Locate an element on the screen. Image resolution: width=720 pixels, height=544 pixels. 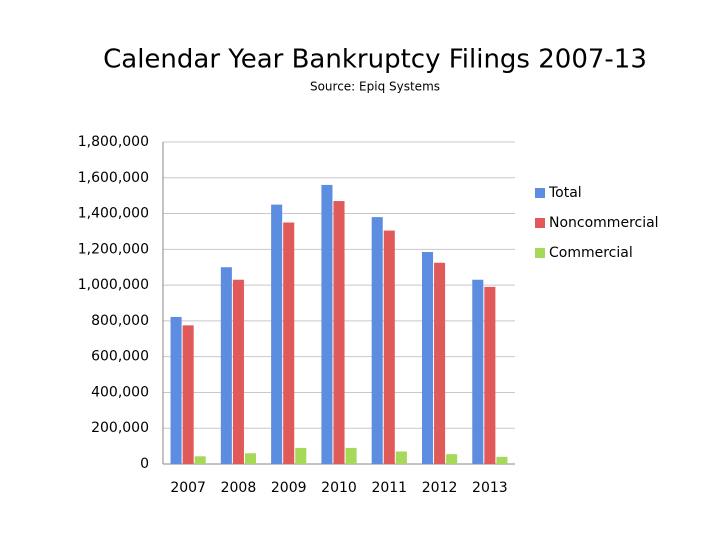
y-tick-label: 1,200,000 is located at coordinates (113, 249).